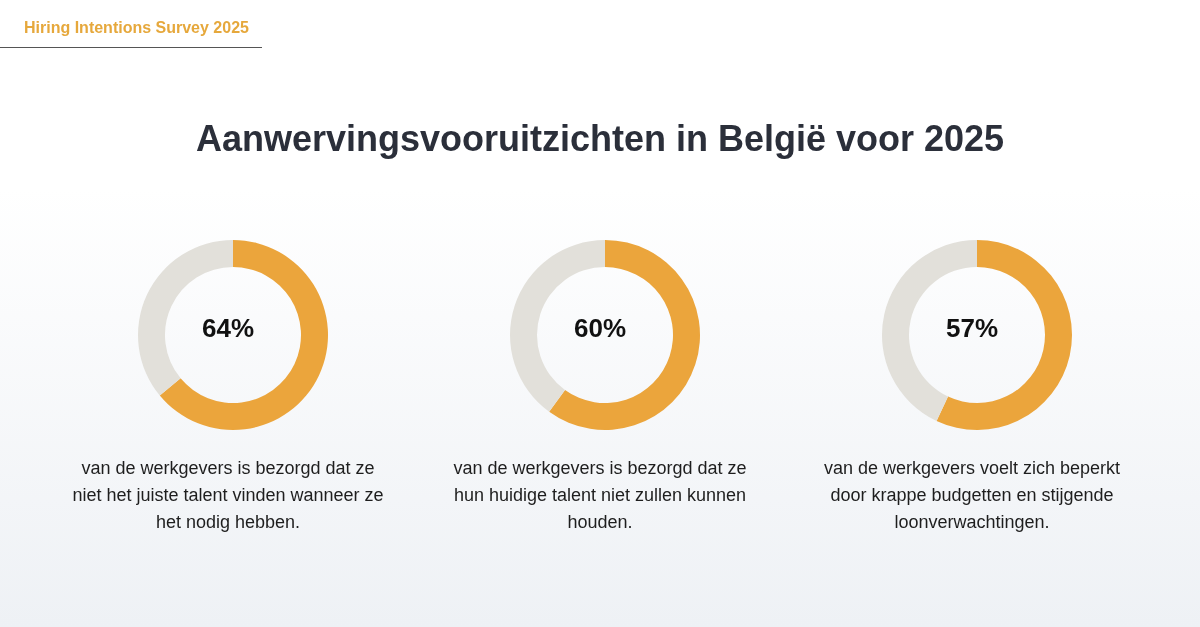  I want to click on text: van de werkgevers is bezorgd dat ze hun huidige talent niet zullen kunnen houden., so click(600, 495).